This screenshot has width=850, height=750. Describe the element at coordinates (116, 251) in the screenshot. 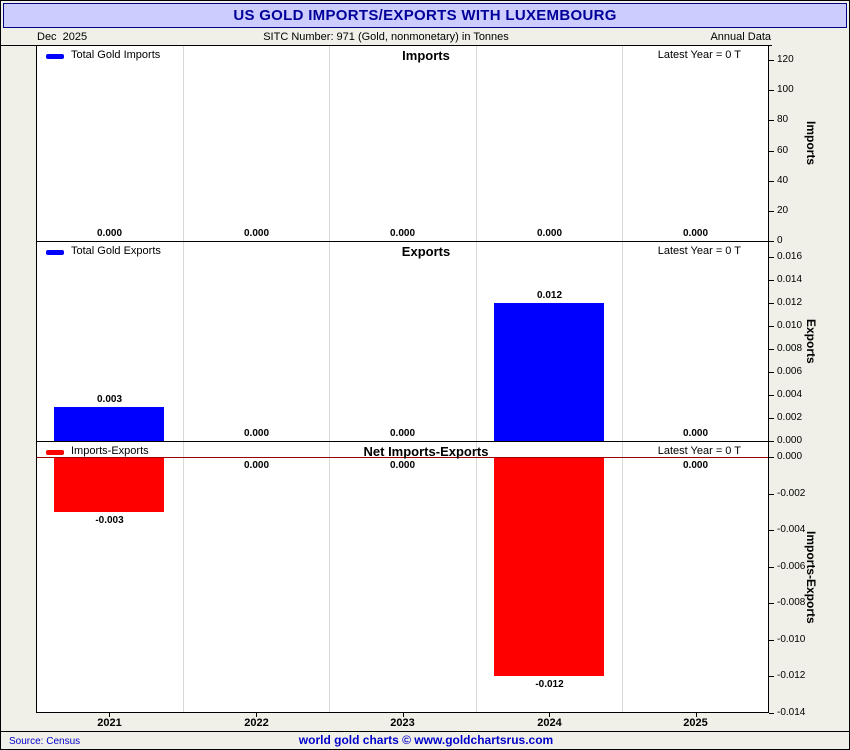

I see `legend-label: Total Gold Exports` at that location.